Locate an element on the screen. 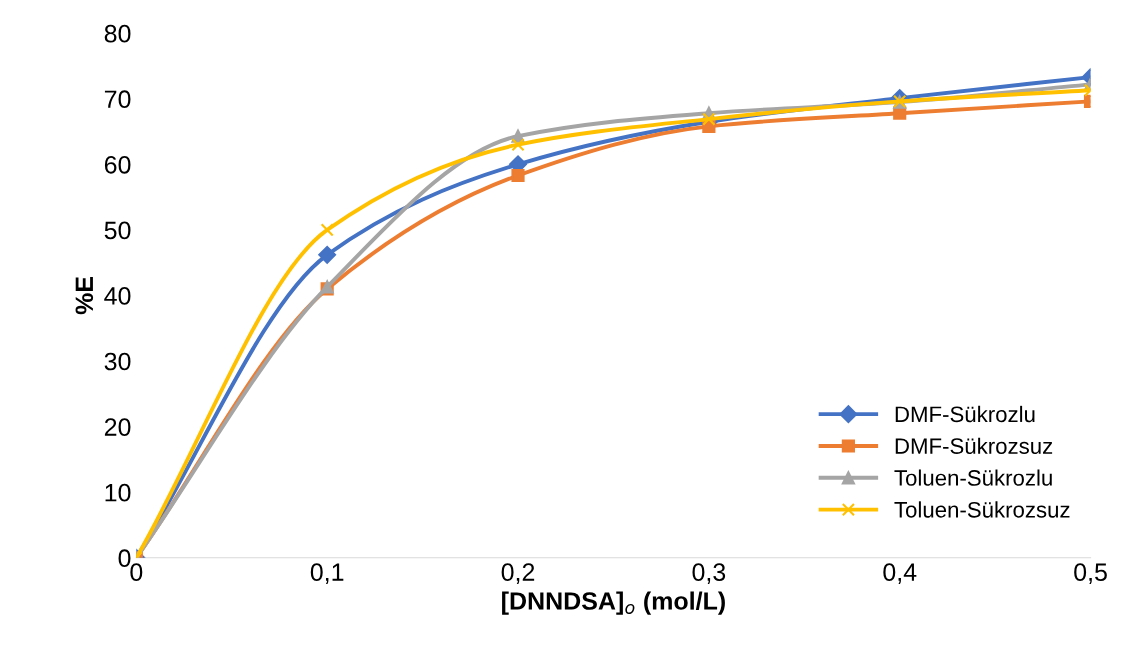 Image resolution: width=1136 pixels, height=664 pixels. y-axis-title: %E is located at coordinates (84, 296).